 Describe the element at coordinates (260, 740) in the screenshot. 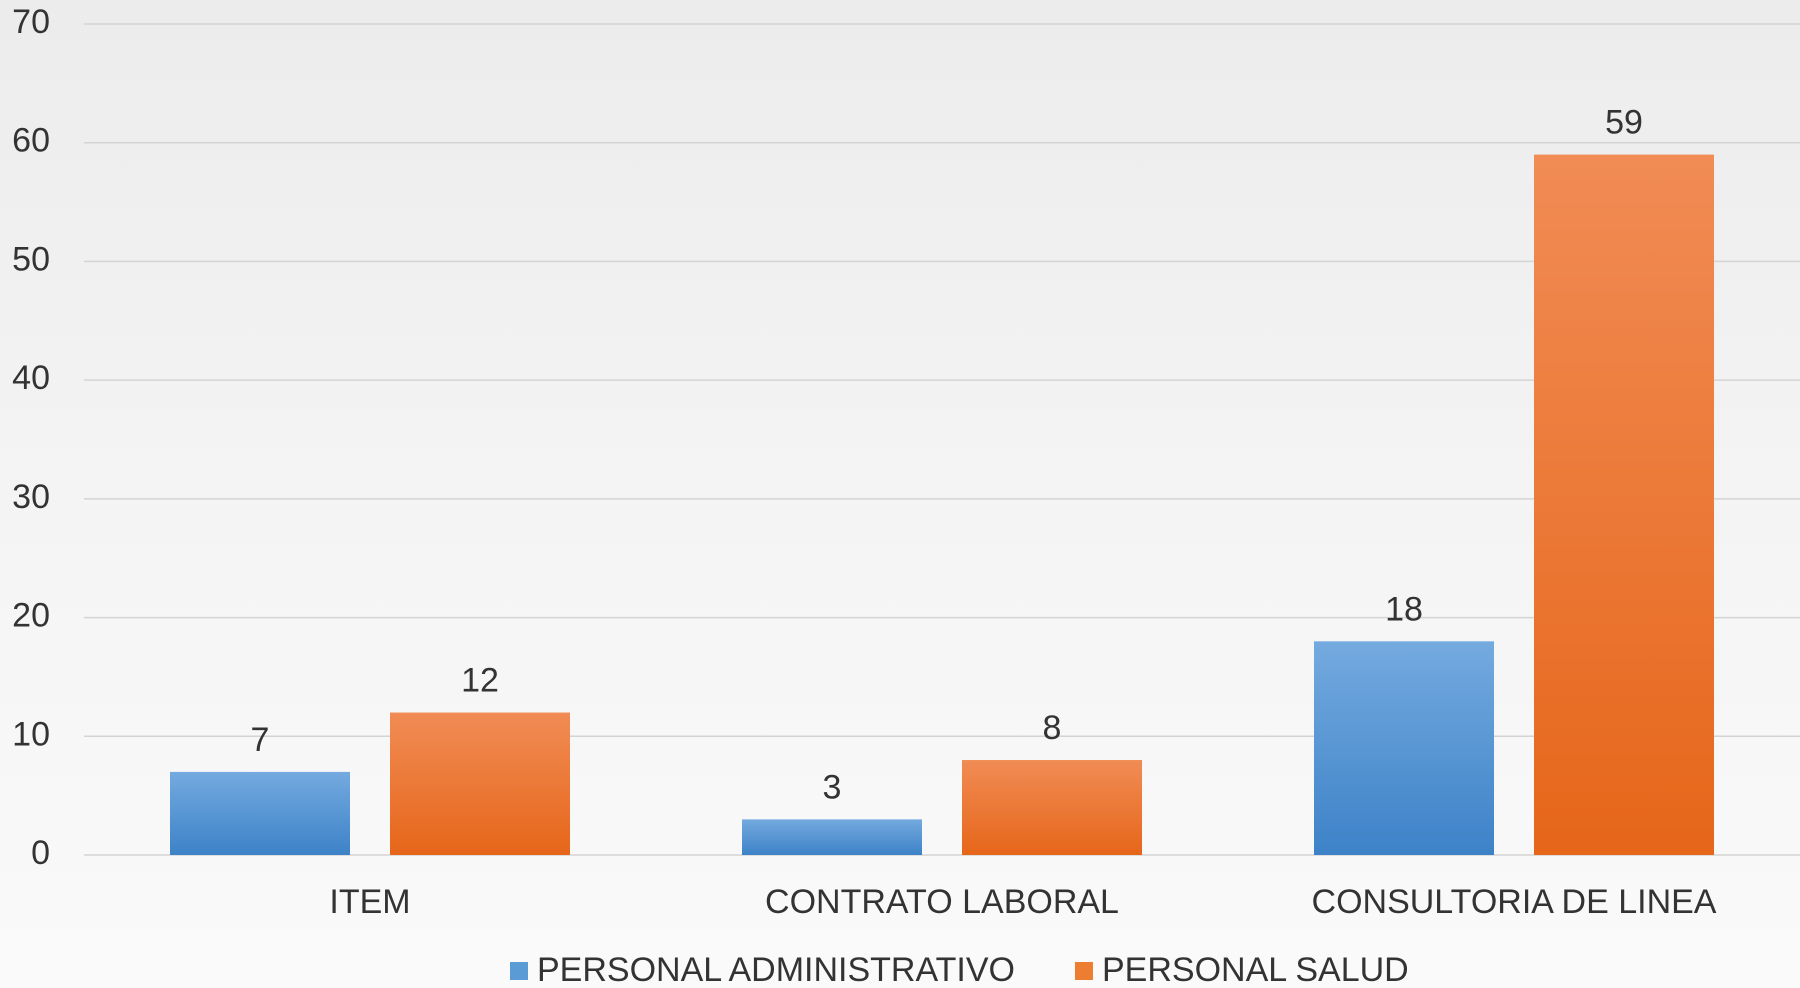

I see `value-label: 7` at that location.